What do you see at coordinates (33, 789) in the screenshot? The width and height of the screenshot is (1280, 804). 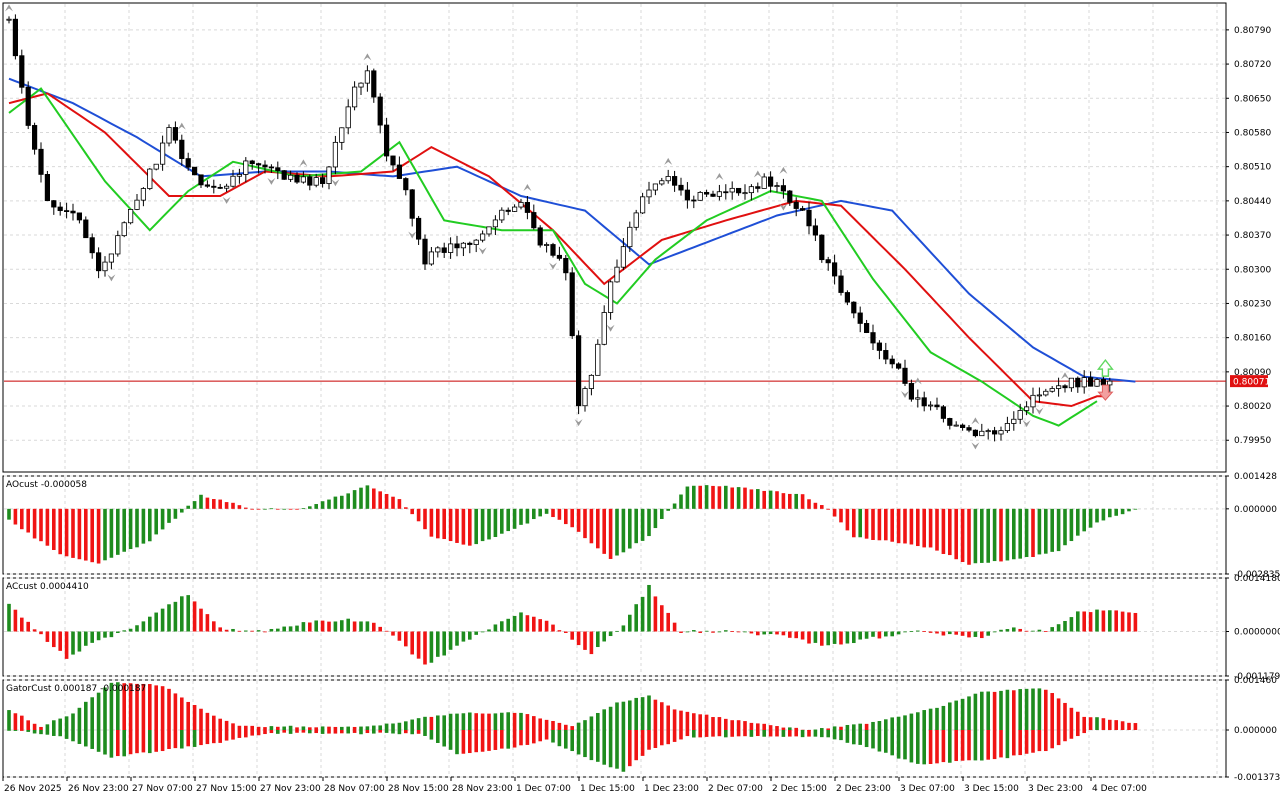 I see `x-tick-label: 26 Nov 2025` at bounding box center [33, 789].